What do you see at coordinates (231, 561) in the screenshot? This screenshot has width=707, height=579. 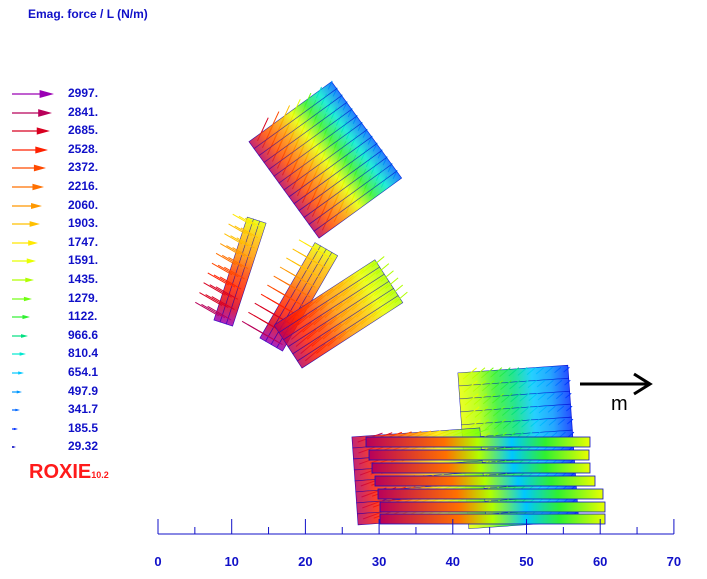 I see `axis-tick-label: 10` at bounding box center [231, 561].